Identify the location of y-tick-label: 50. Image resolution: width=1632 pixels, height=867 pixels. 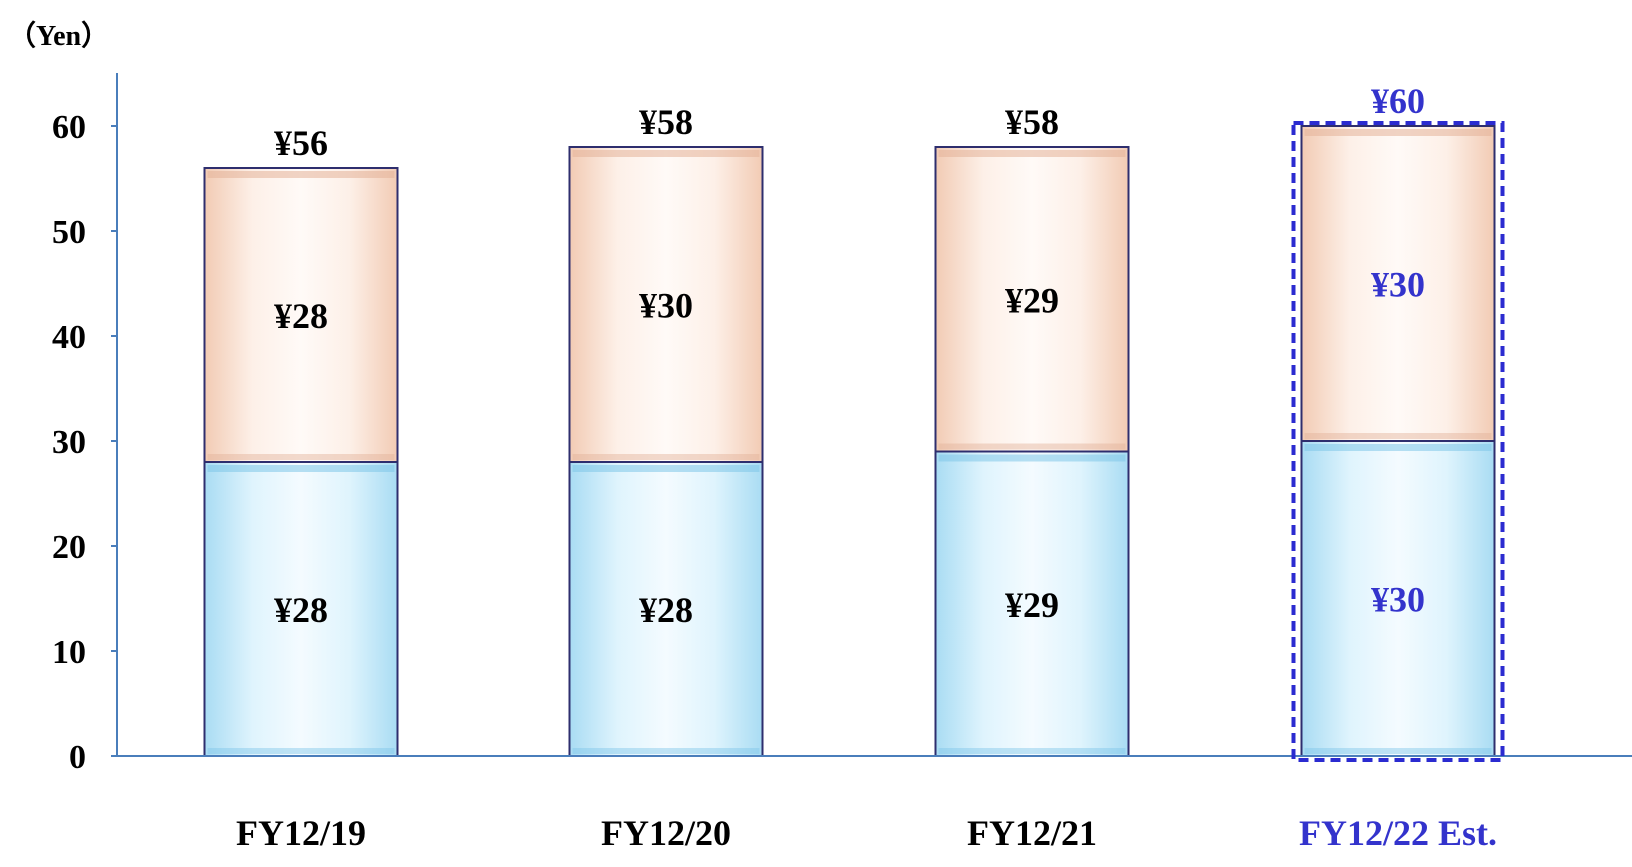
(69, 232).